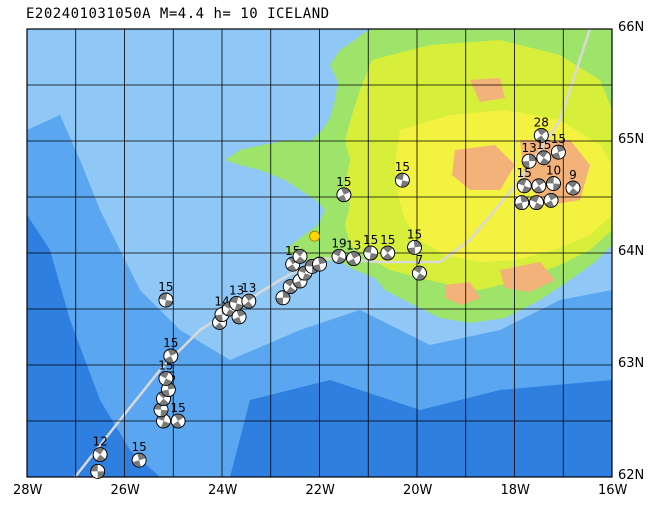 The image size is (659, 505). What do you see at coordinates (223, 490) in the screenshot?
I see `longitude-tick-label: 24W` at bounding box center [223, 490].